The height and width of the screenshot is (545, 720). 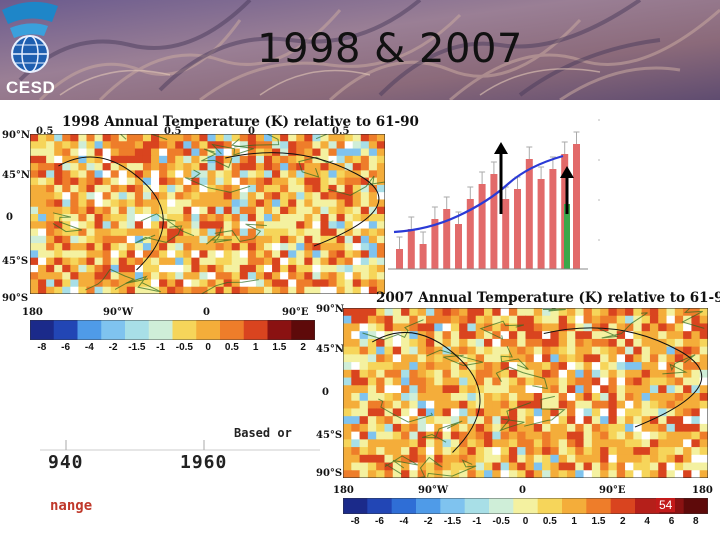 What do you see at coordinates (35, 50) in the screenshot?
I see `cesd-logo: CESD` at bounding box center [35, 50].